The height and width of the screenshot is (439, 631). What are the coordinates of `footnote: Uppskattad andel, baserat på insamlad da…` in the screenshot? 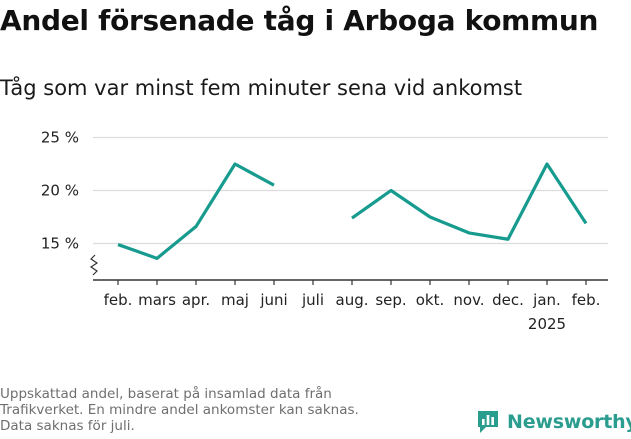 It's located at (220, 410).